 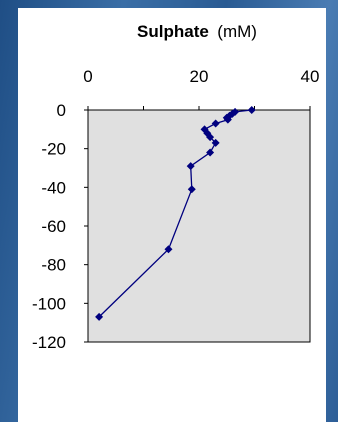 What do you see at coordinates (61, 110) in the screenshot?
I see `y-tick-label: 0` at bounding box center [61, 110].